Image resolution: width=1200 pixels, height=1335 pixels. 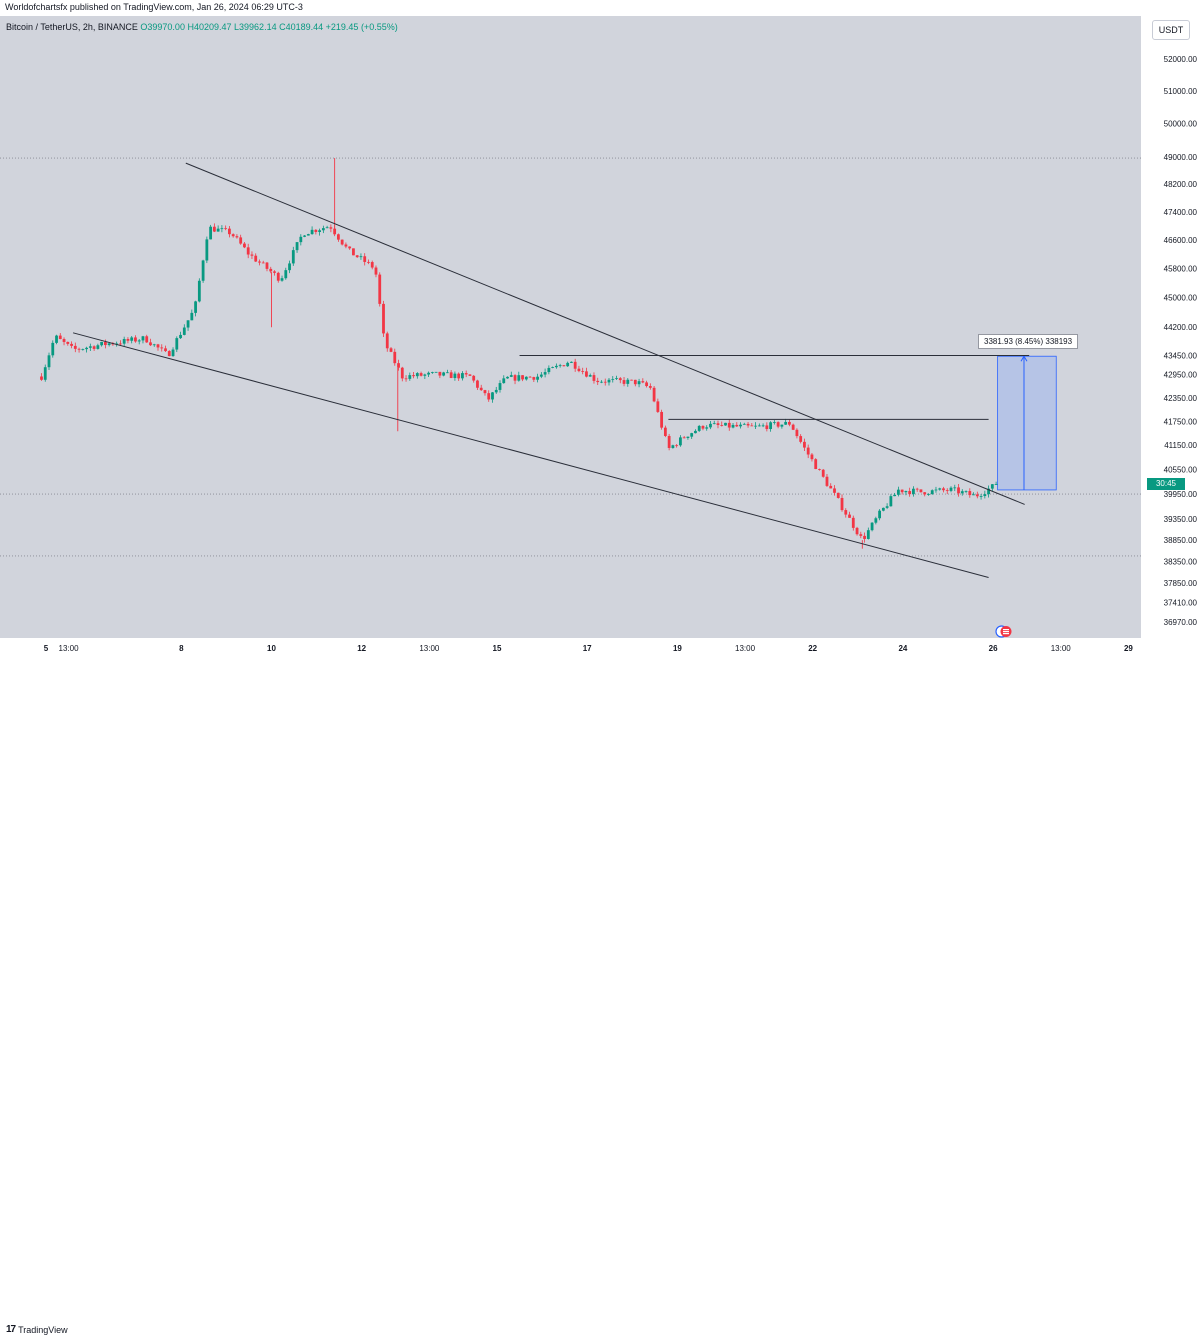 I want to click on price-tick-label: 49000.00, so click(x=1181, y=157).